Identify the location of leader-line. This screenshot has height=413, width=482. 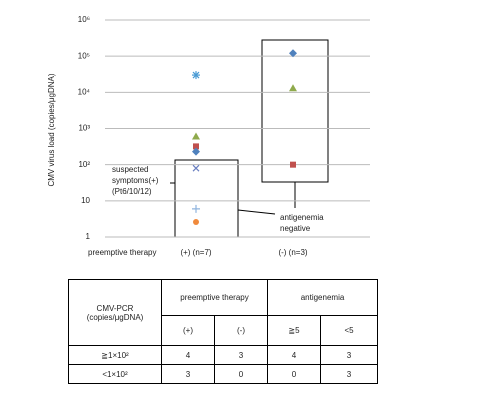
(256, 212).